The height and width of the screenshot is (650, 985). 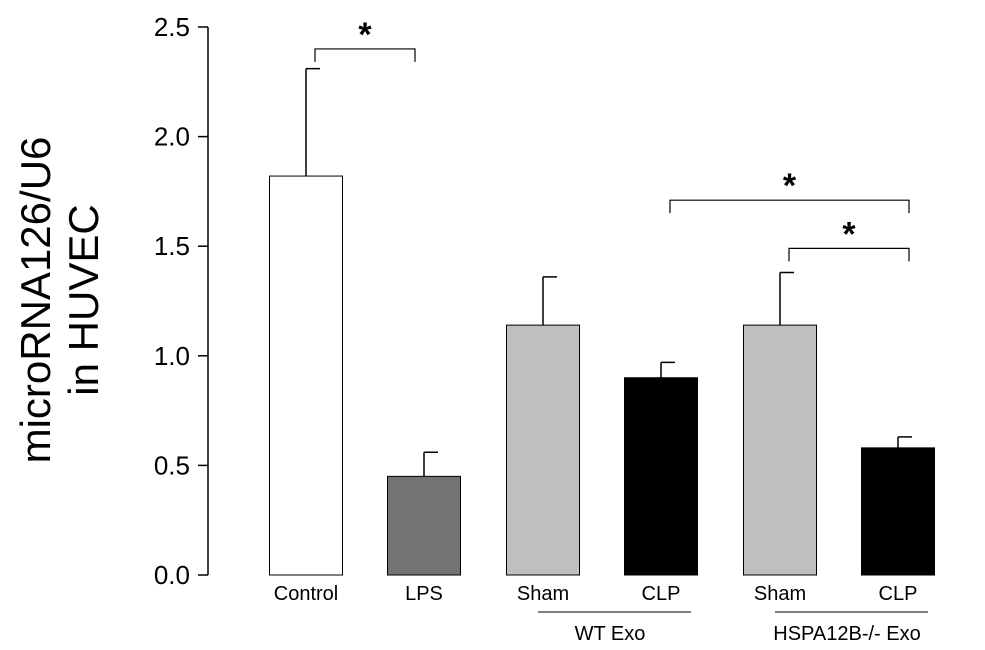 I want to click on y-tick-label: 0.5, so click(x=172, y=465).